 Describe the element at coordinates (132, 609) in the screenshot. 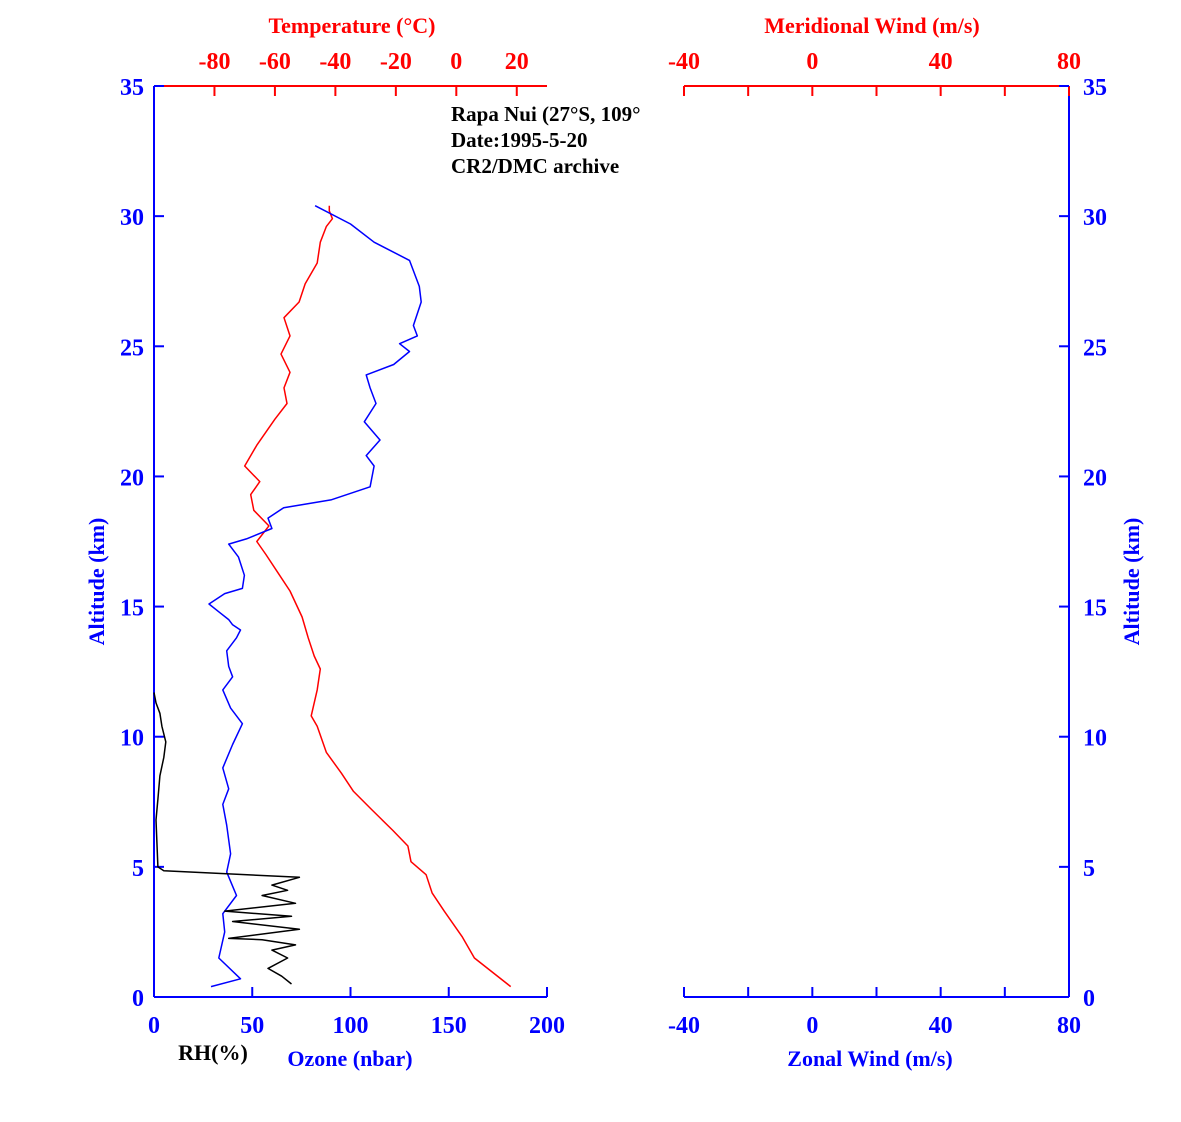

I see `altitude-tick-label: 15` at that location.